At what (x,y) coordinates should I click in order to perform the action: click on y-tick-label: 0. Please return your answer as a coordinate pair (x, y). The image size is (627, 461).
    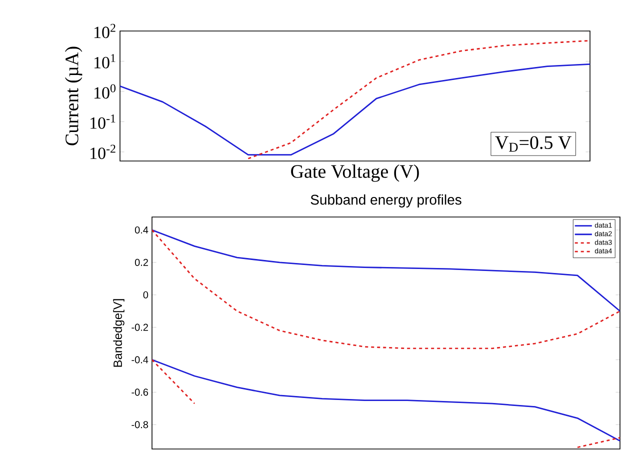
    Looking at the image, I should click on (145, 294).